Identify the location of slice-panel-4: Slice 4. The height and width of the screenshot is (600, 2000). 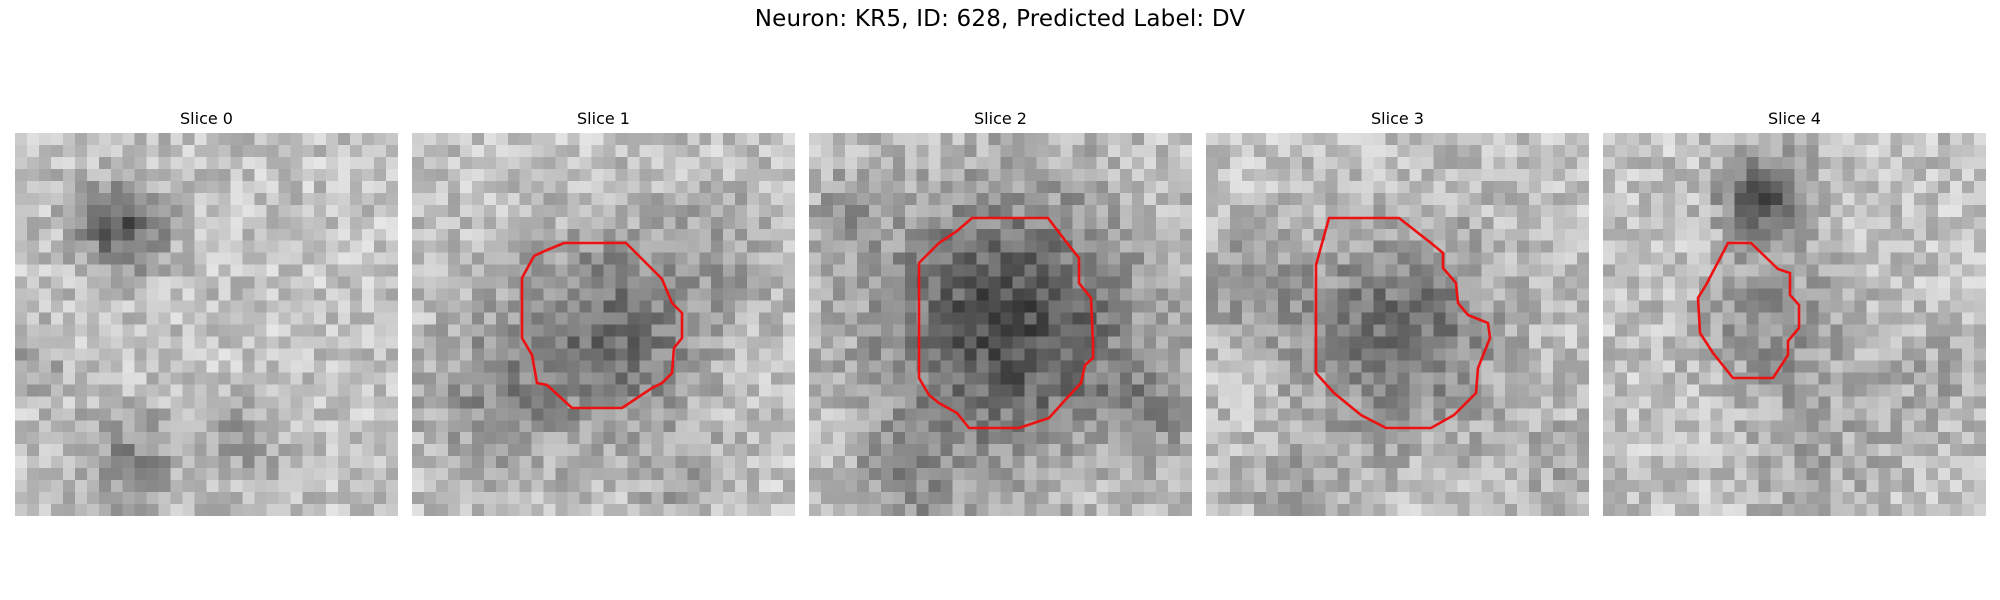
(1794, 312).